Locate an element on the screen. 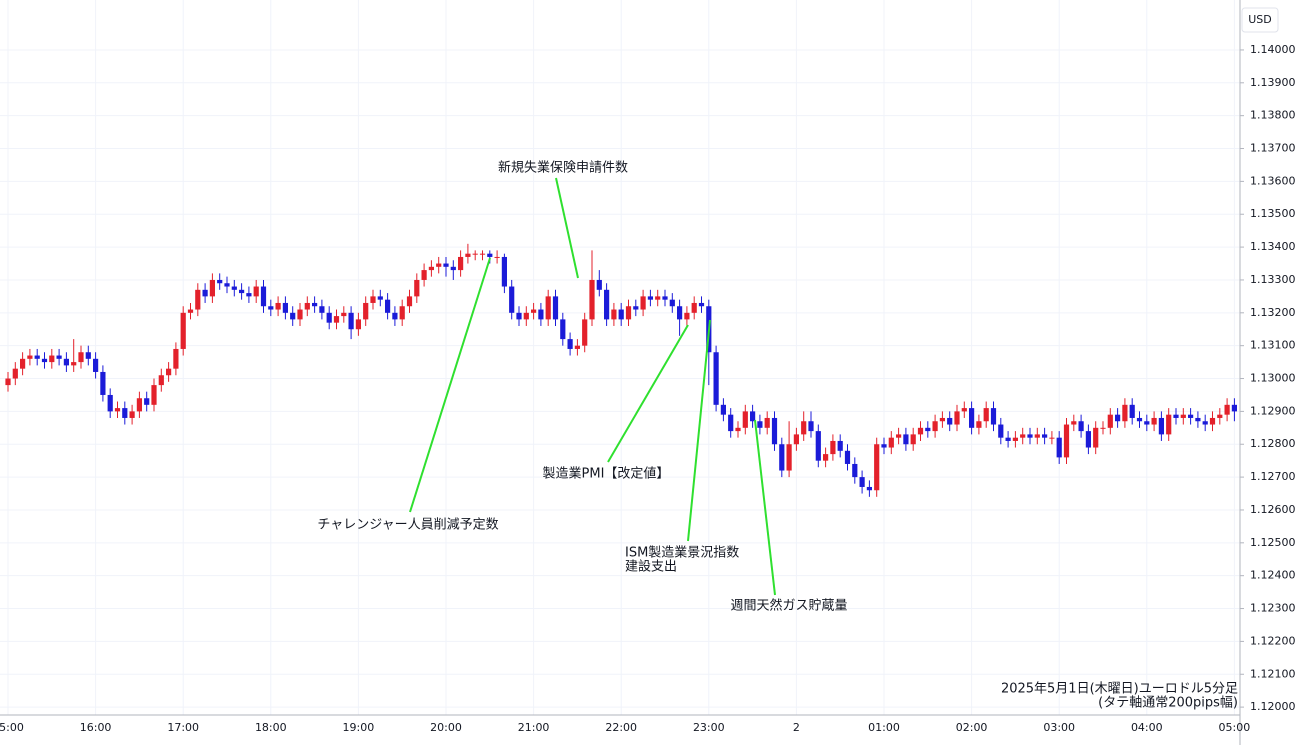 The image size is (1300, 745). annotation-label: 新規失業保険申請件数 is located at coordinates (563, 168).